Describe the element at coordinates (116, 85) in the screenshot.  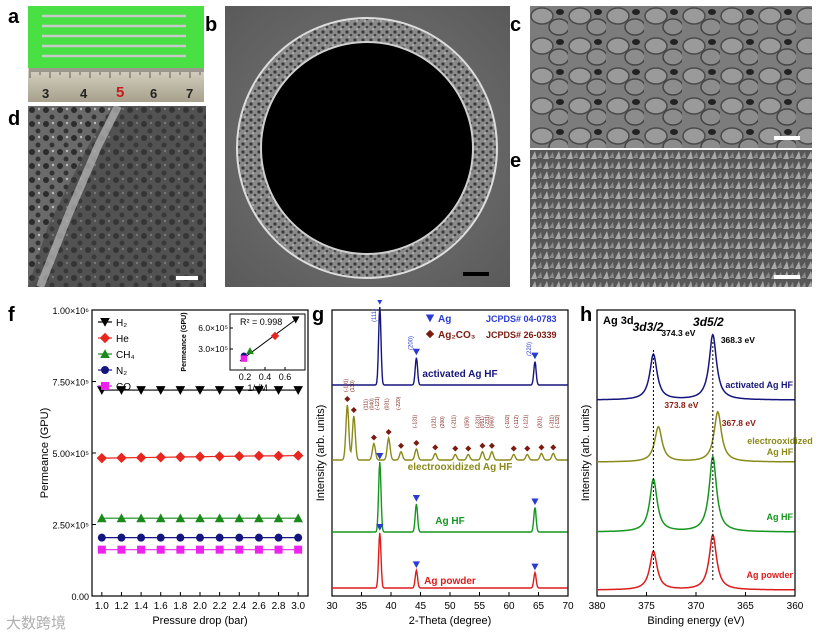
I see `ruler: 3 4 5 6 7` at that location.